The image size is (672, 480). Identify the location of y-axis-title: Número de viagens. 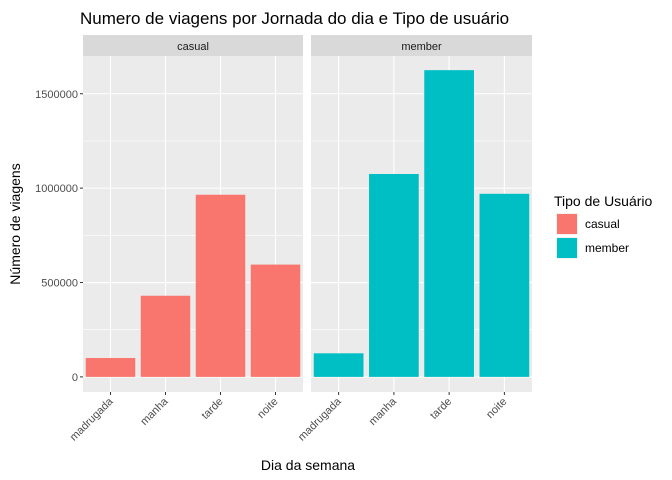
(15, 223).